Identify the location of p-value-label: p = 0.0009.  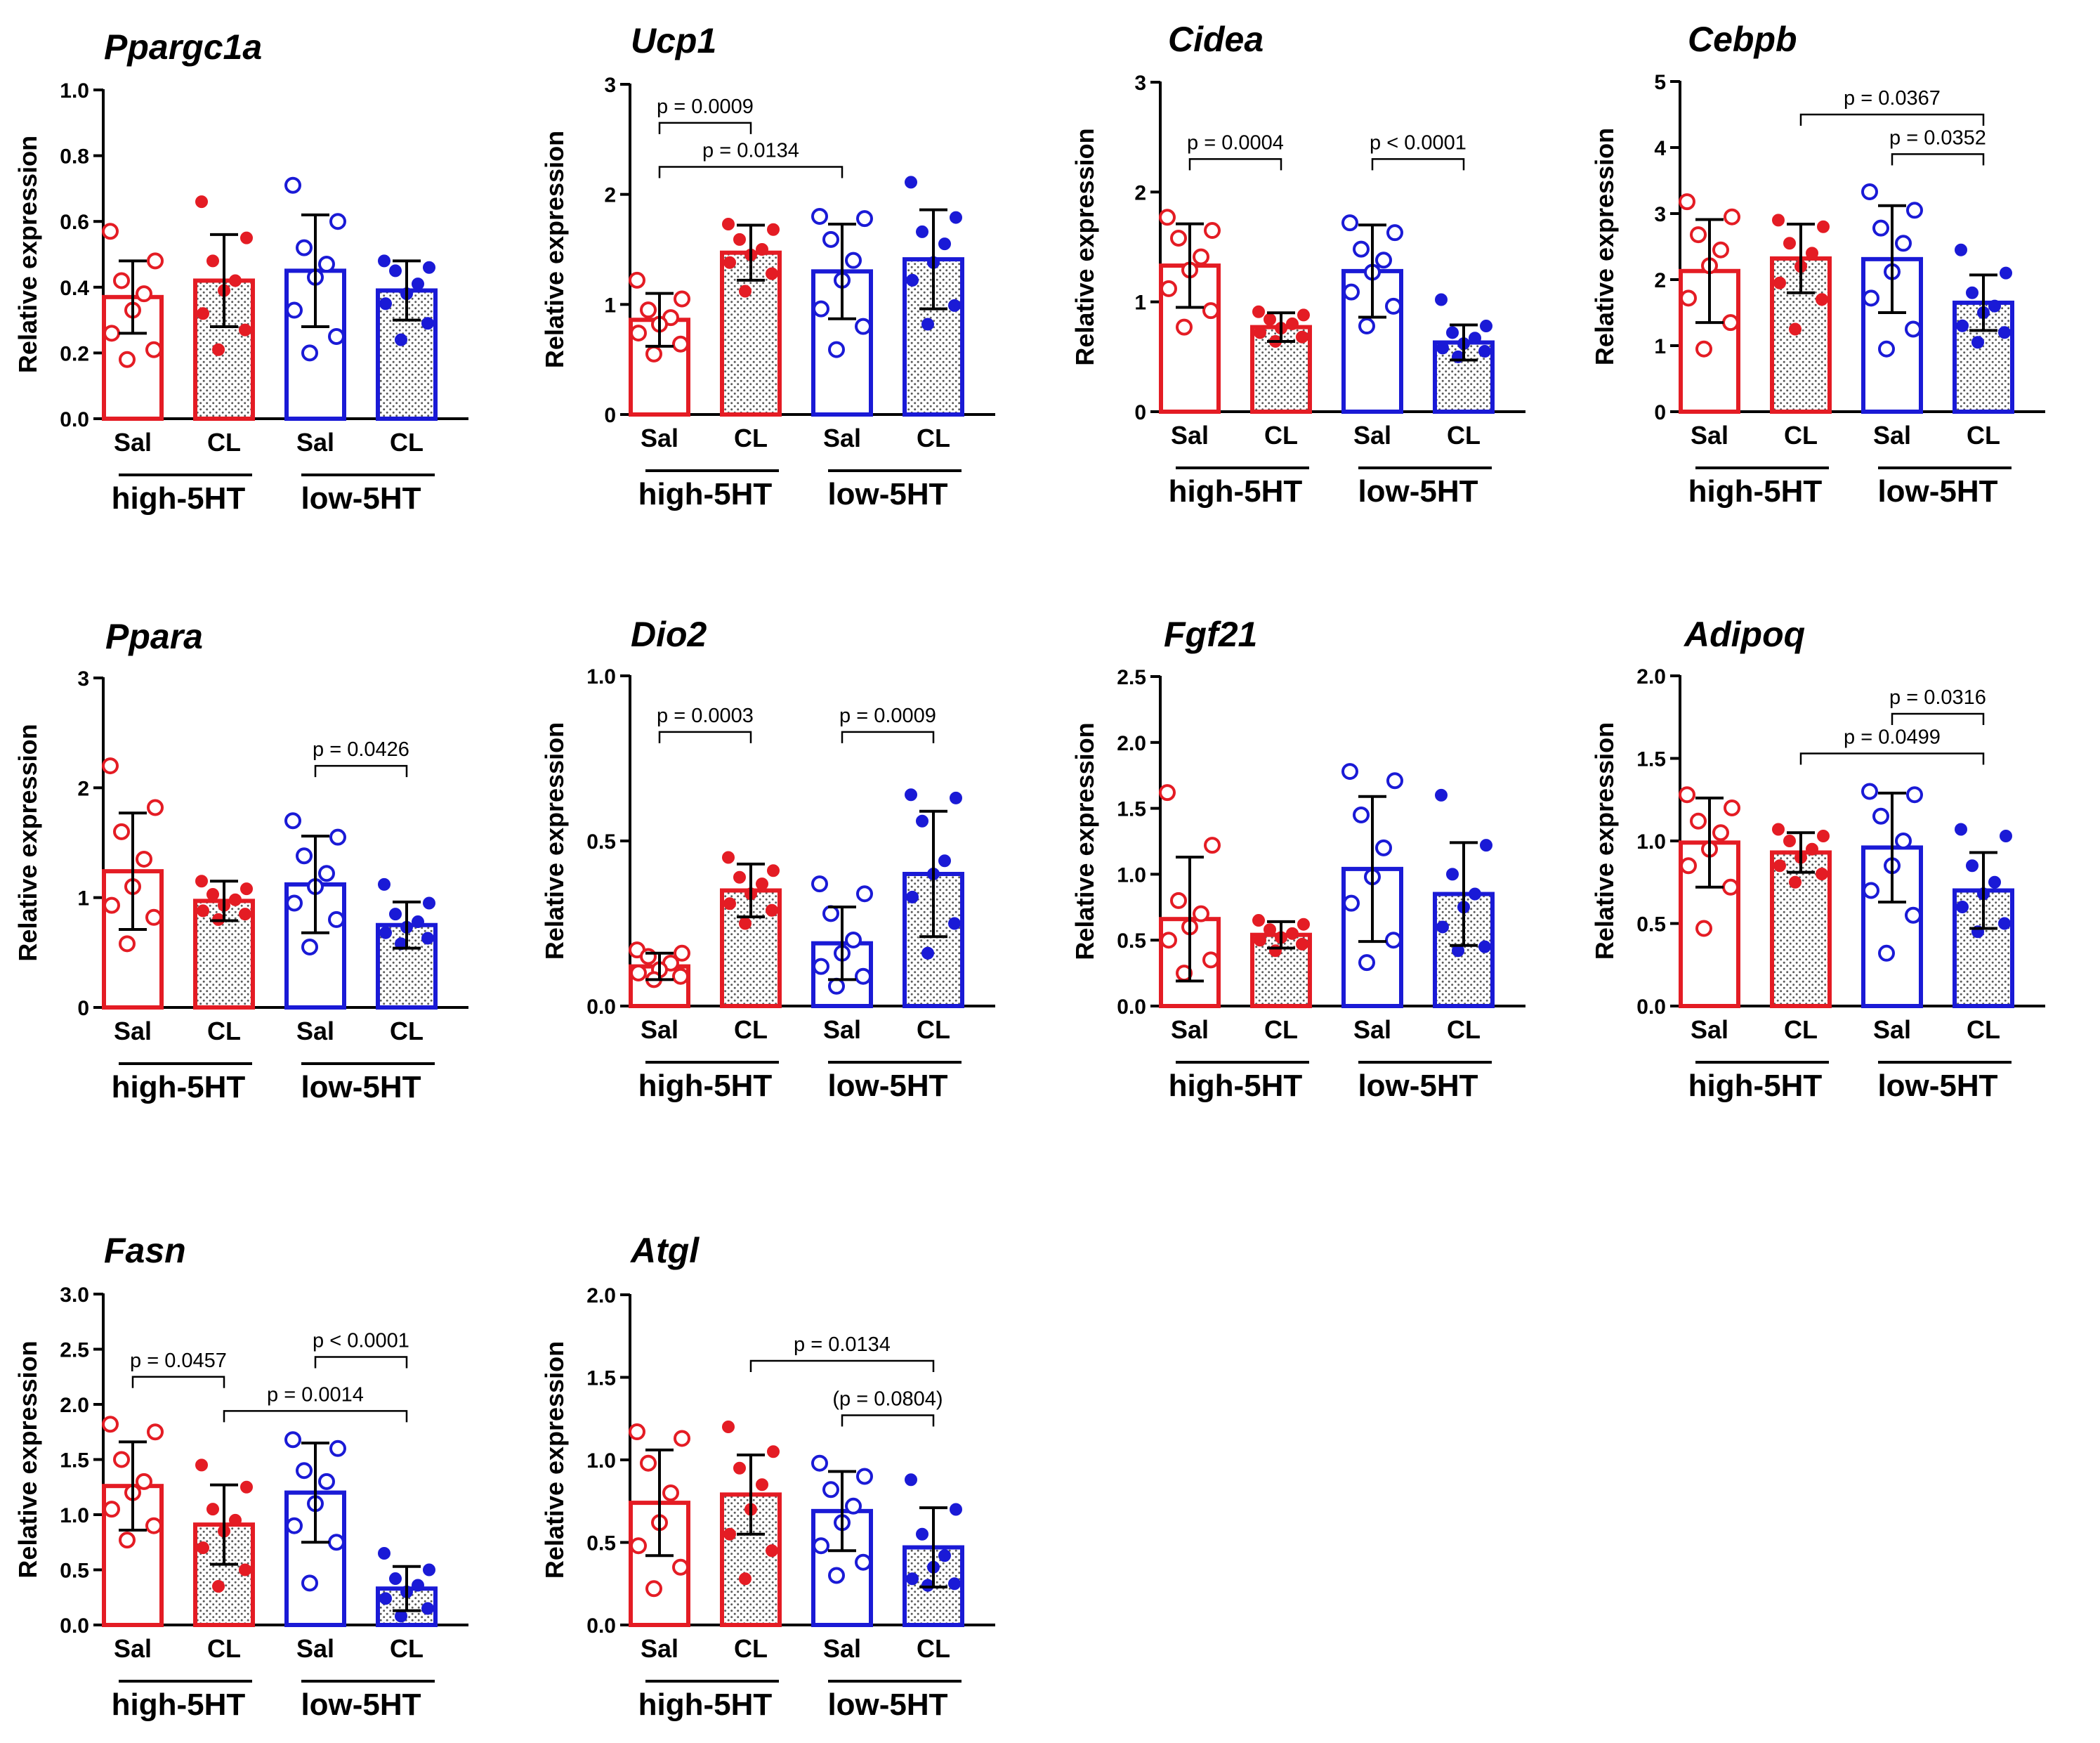
(705, 107).